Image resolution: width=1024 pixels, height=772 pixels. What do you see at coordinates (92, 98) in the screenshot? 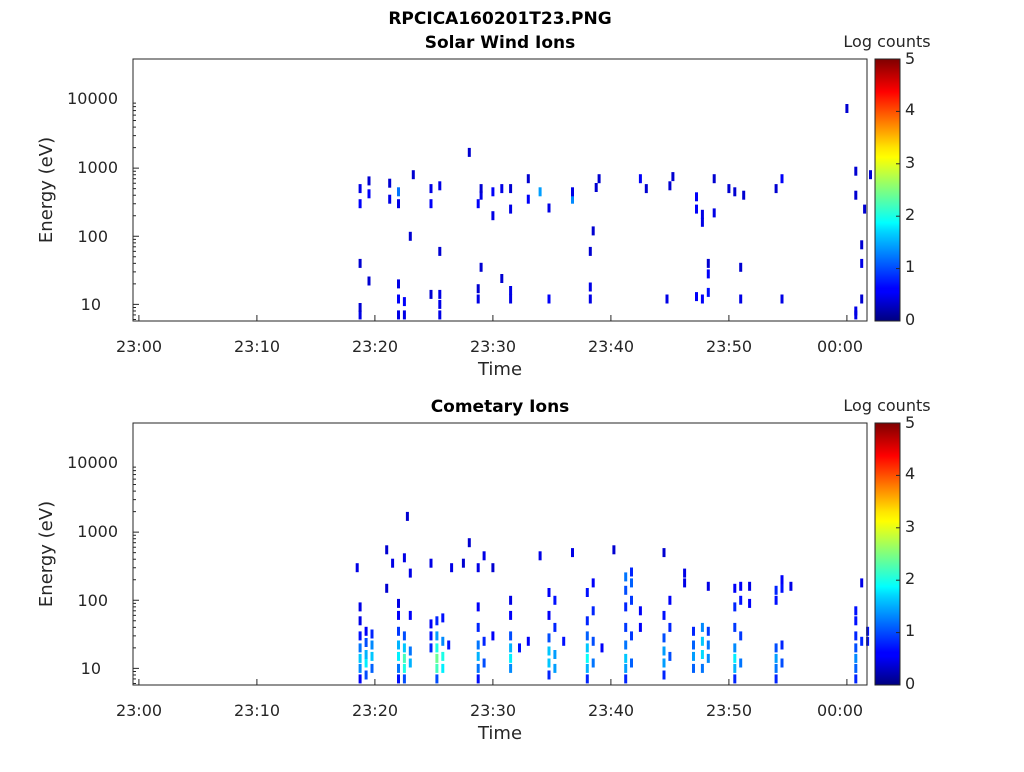
I see `y-tick-label: 10000` at bounding box center [92, 98].